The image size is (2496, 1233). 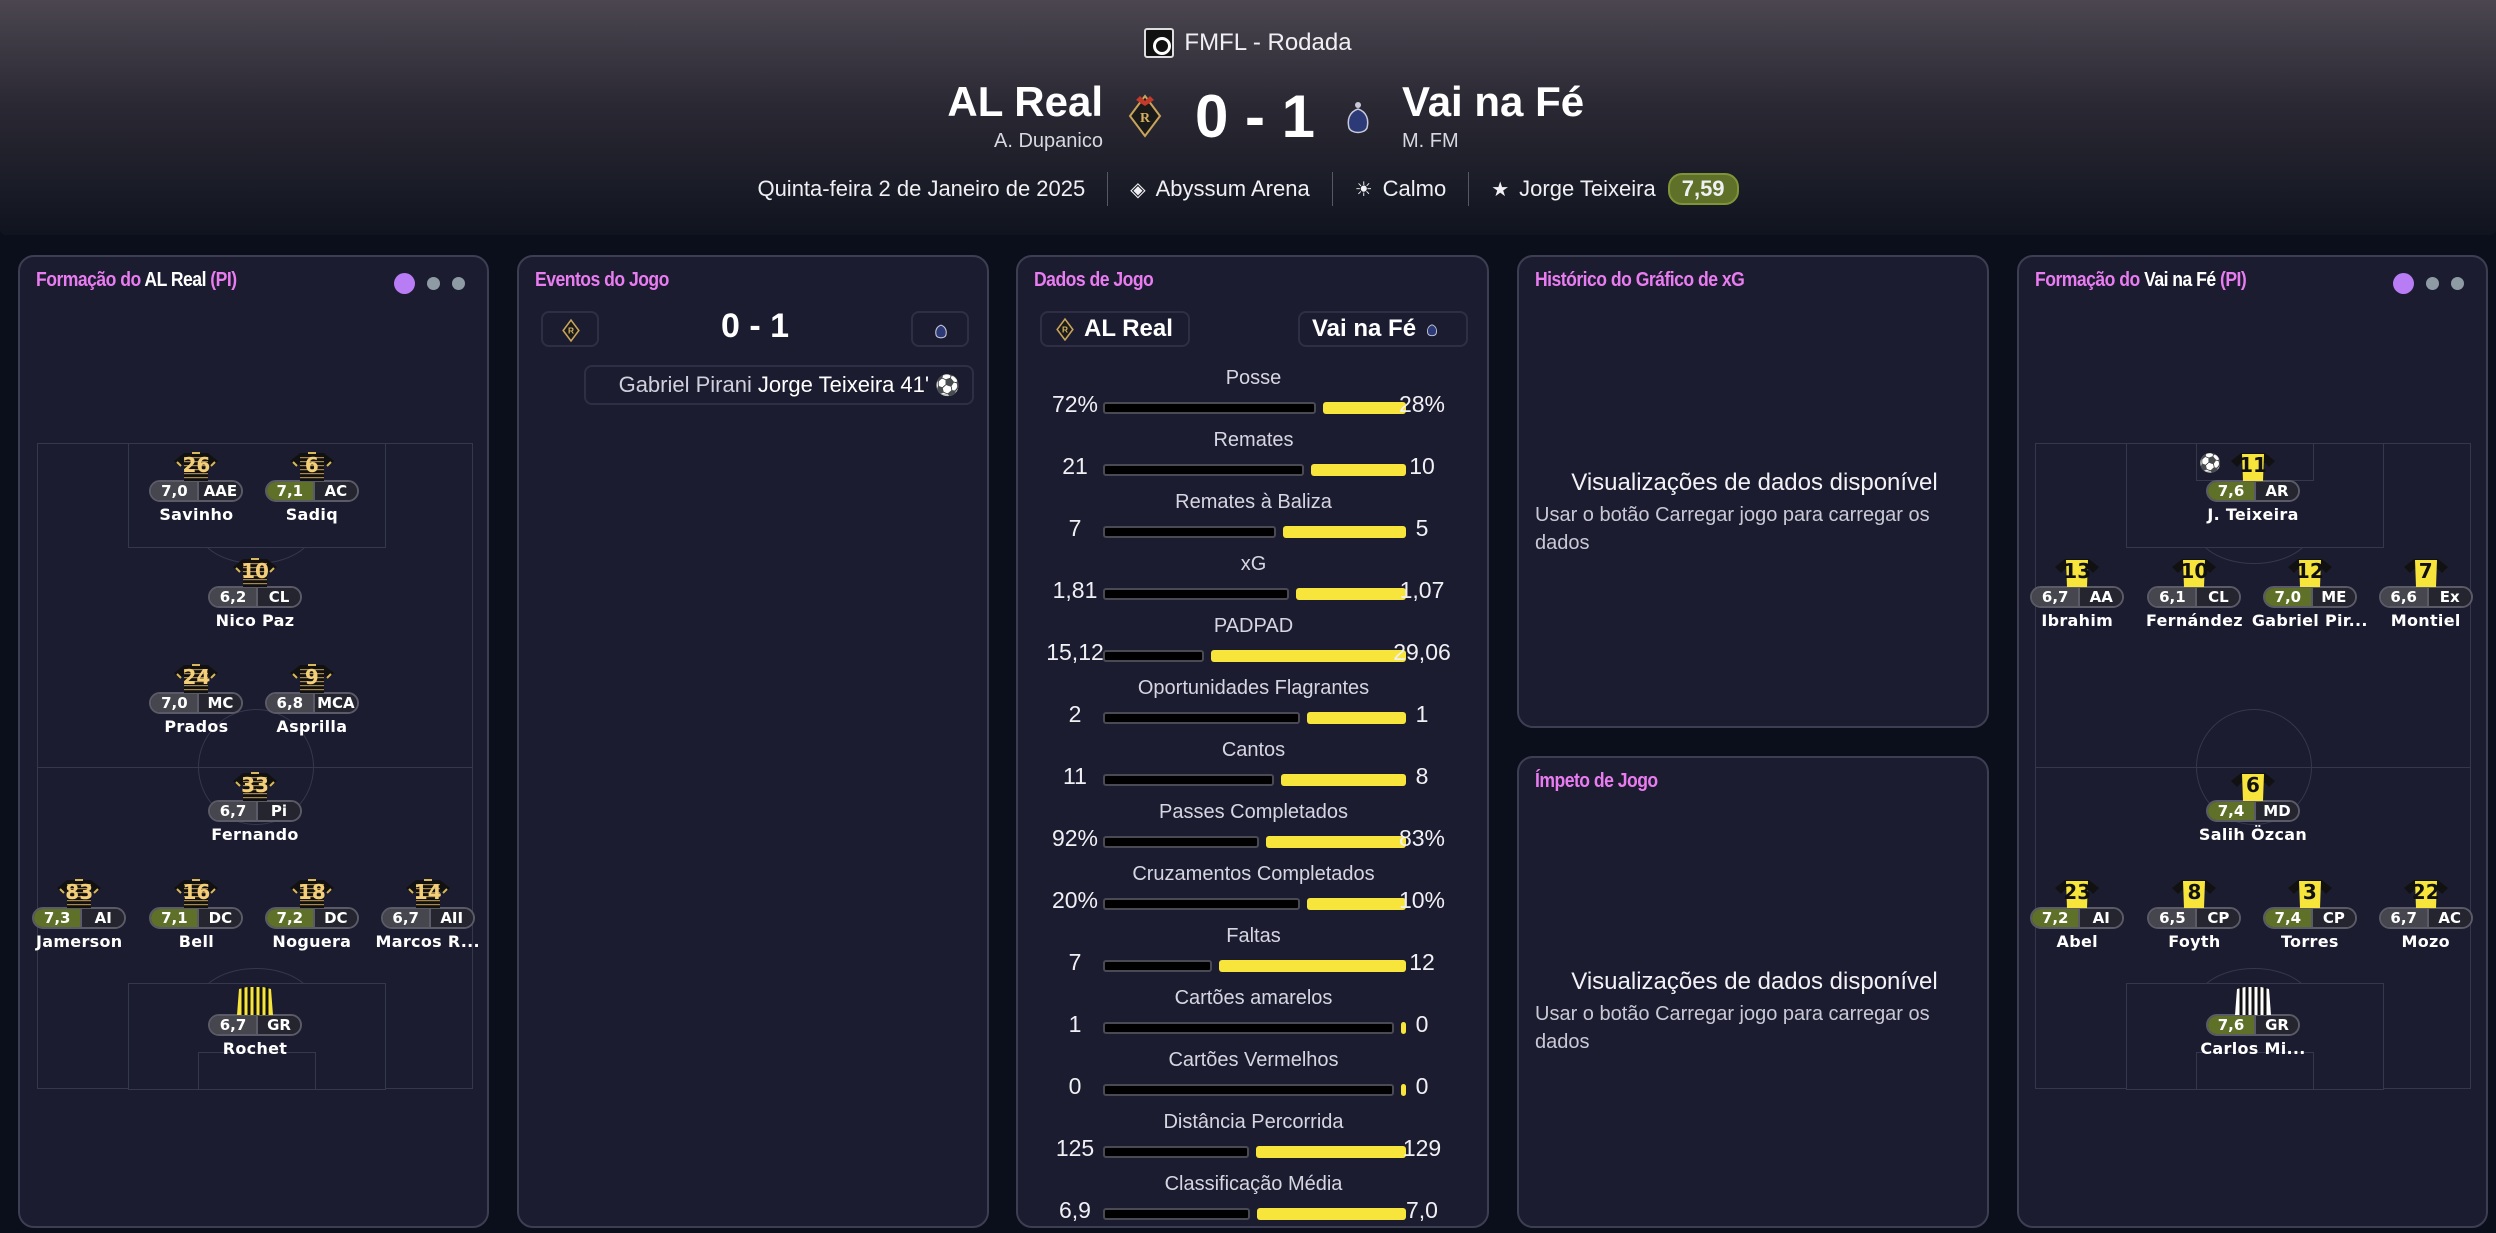 What do you see at coordinates (2253, 807) in the screenshot?
I see `player-6: 6 7,4 MD Salih Özcan` at bounding box center [2253, 807].